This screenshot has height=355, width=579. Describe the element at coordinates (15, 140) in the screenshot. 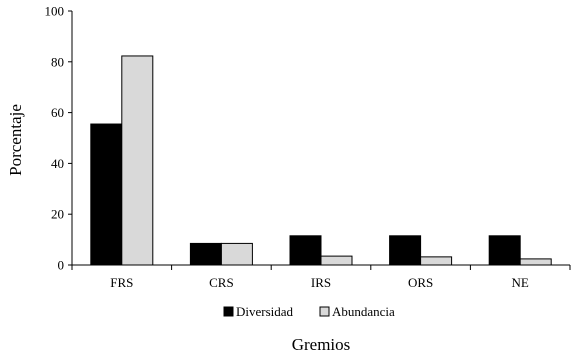

I see `y-axis-title: Porcentaje` at that location.